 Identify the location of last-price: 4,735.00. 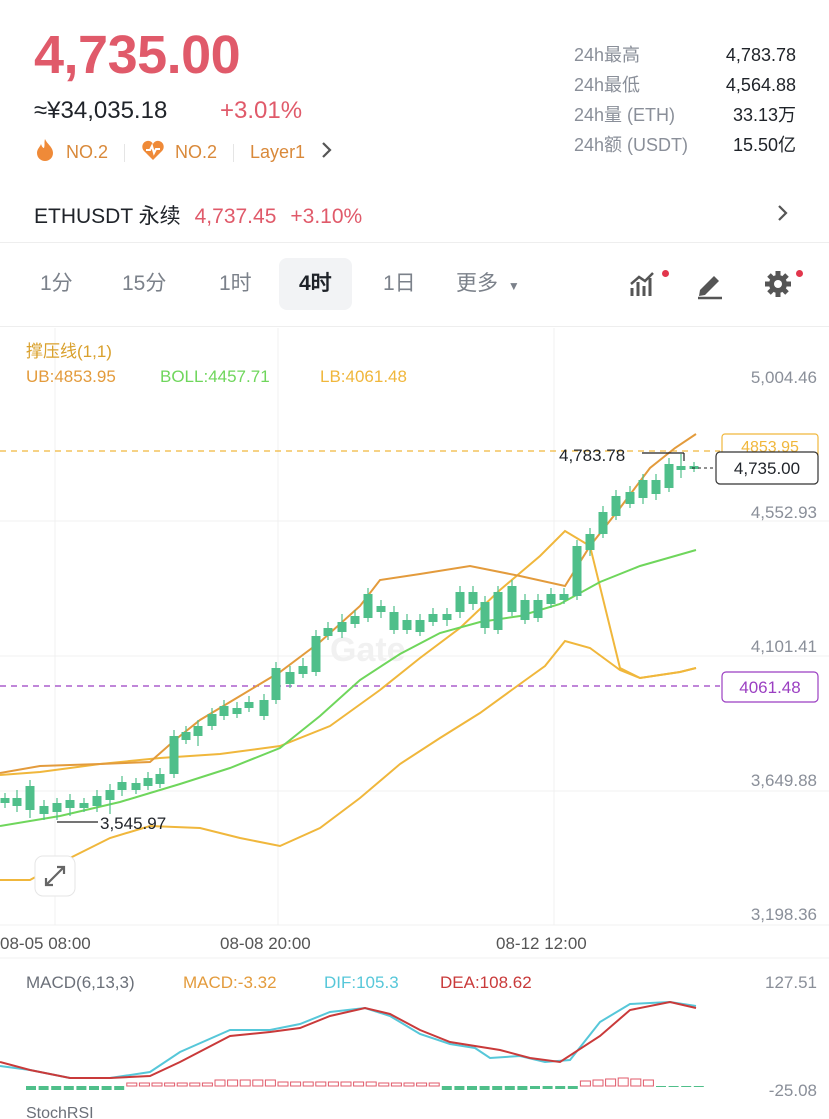
(137, 55).